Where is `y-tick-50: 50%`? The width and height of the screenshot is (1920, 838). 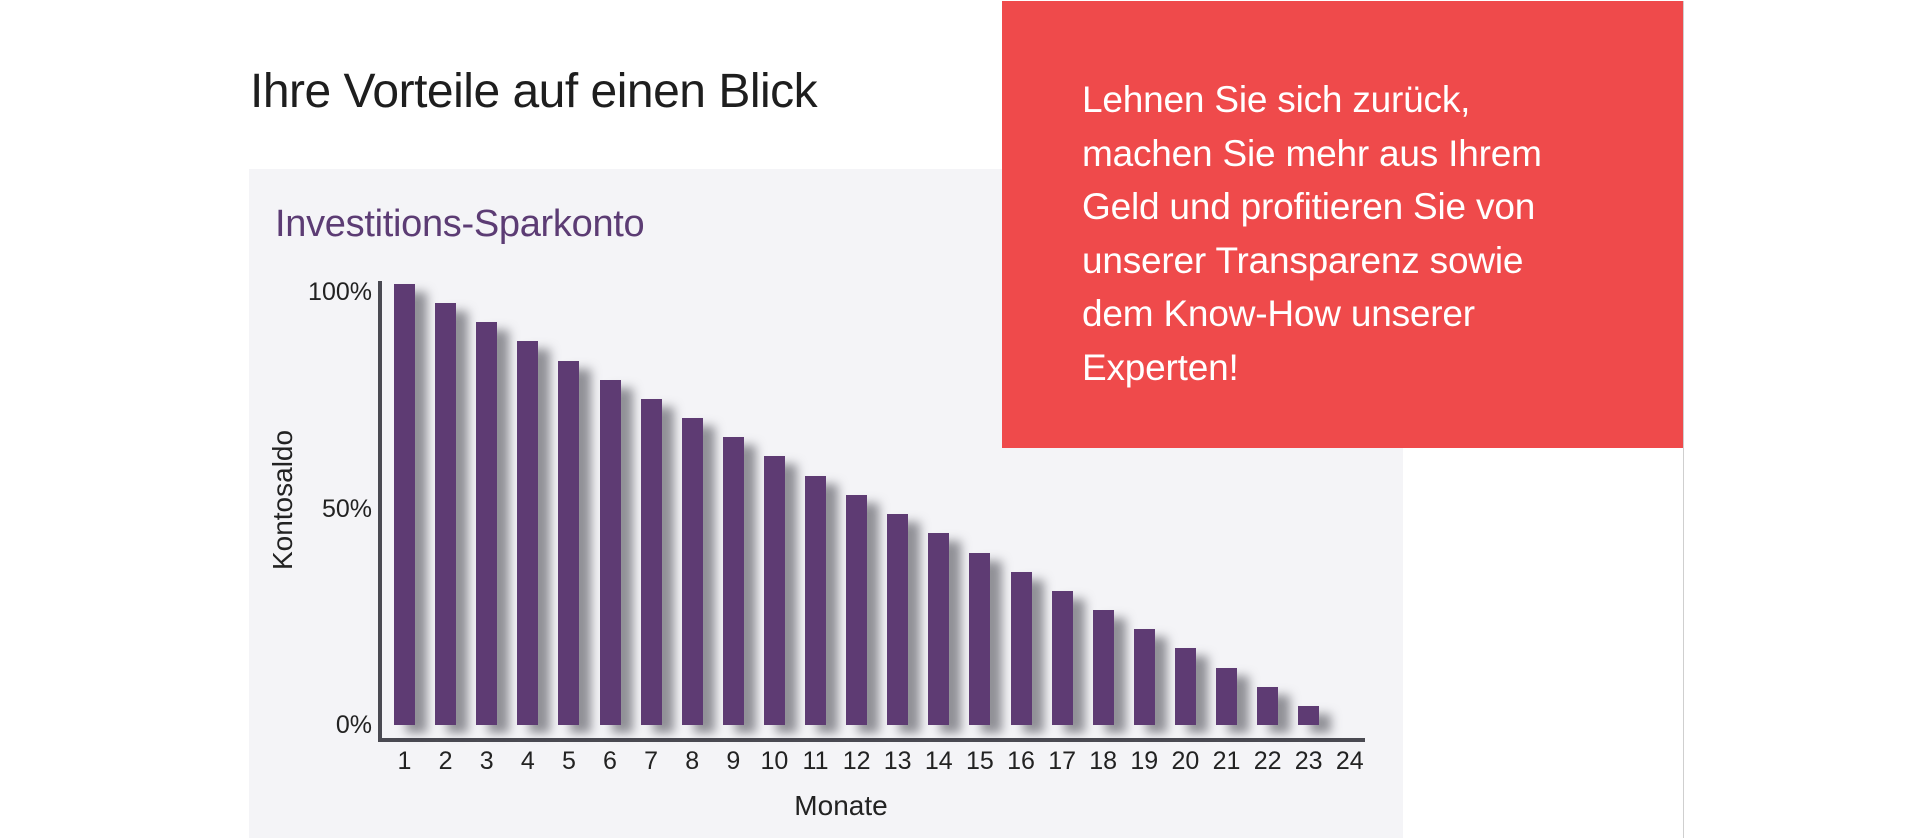
y-tick-50: 50% is located at coordinates (346, 509).